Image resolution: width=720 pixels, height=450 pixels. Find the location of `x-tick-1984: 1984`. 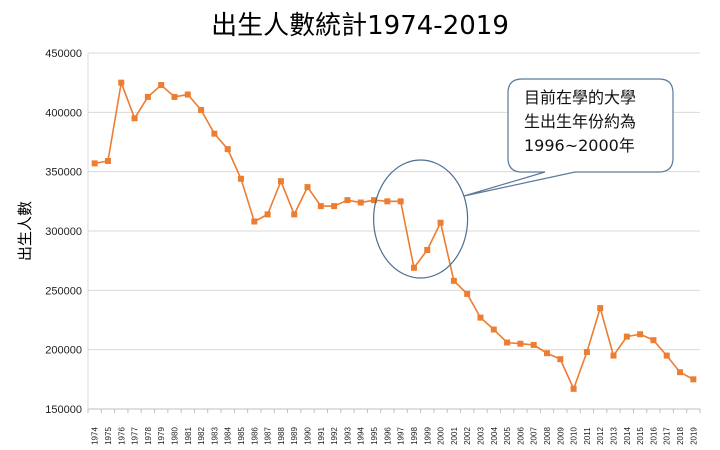

x-tick-1984: 1984 is located at coordinates (228, 436).